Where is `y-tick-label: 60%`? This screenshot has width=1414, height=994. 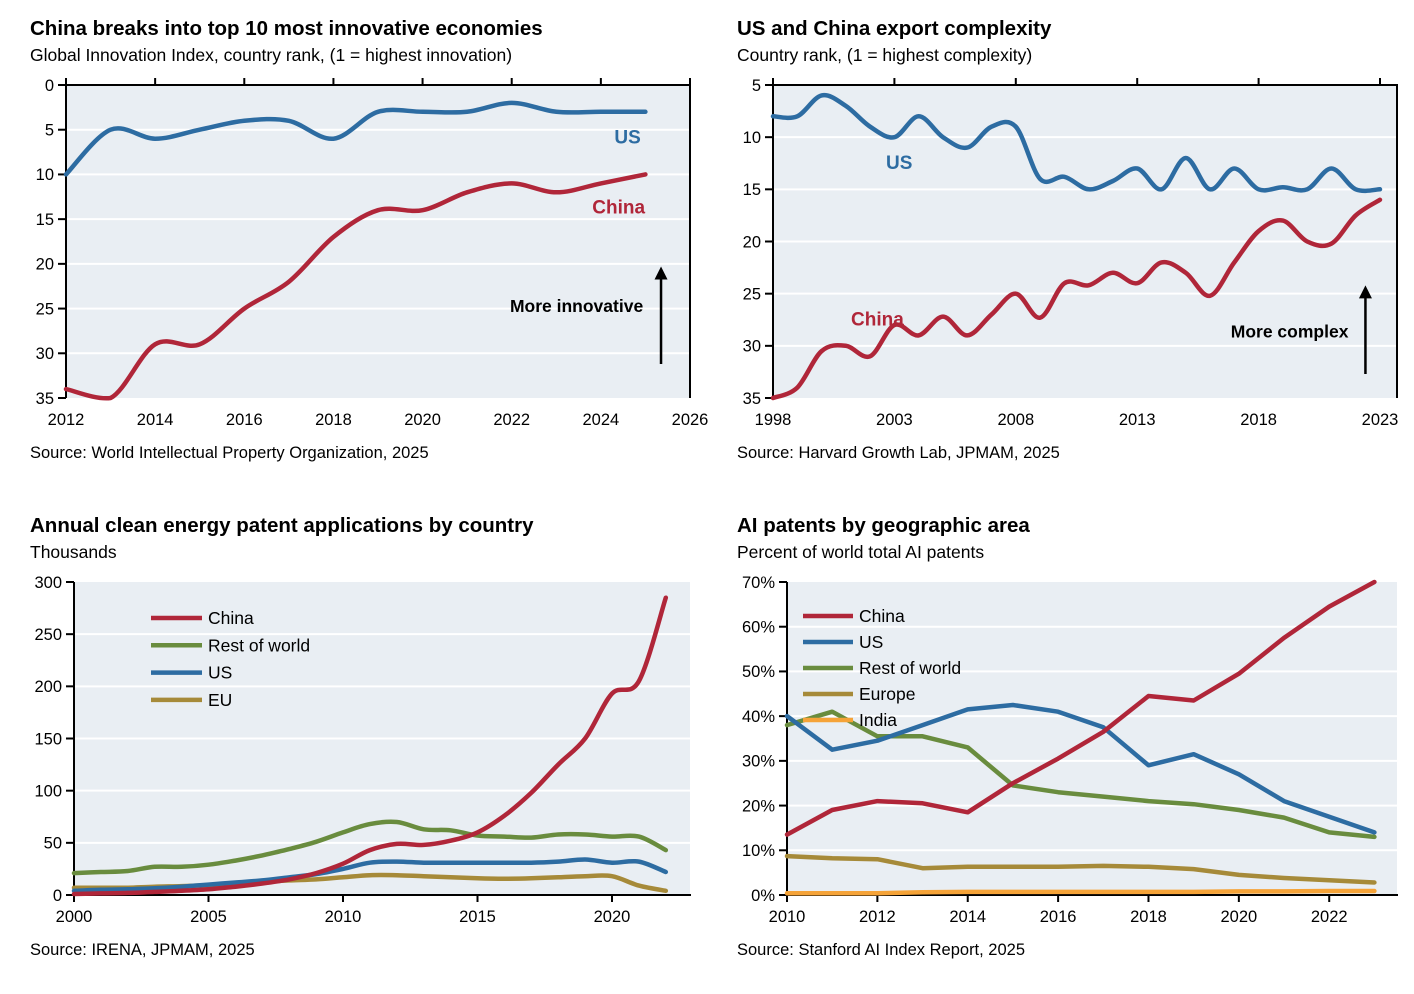 y-tick-label: 60% is located at coordinates (758, 628).